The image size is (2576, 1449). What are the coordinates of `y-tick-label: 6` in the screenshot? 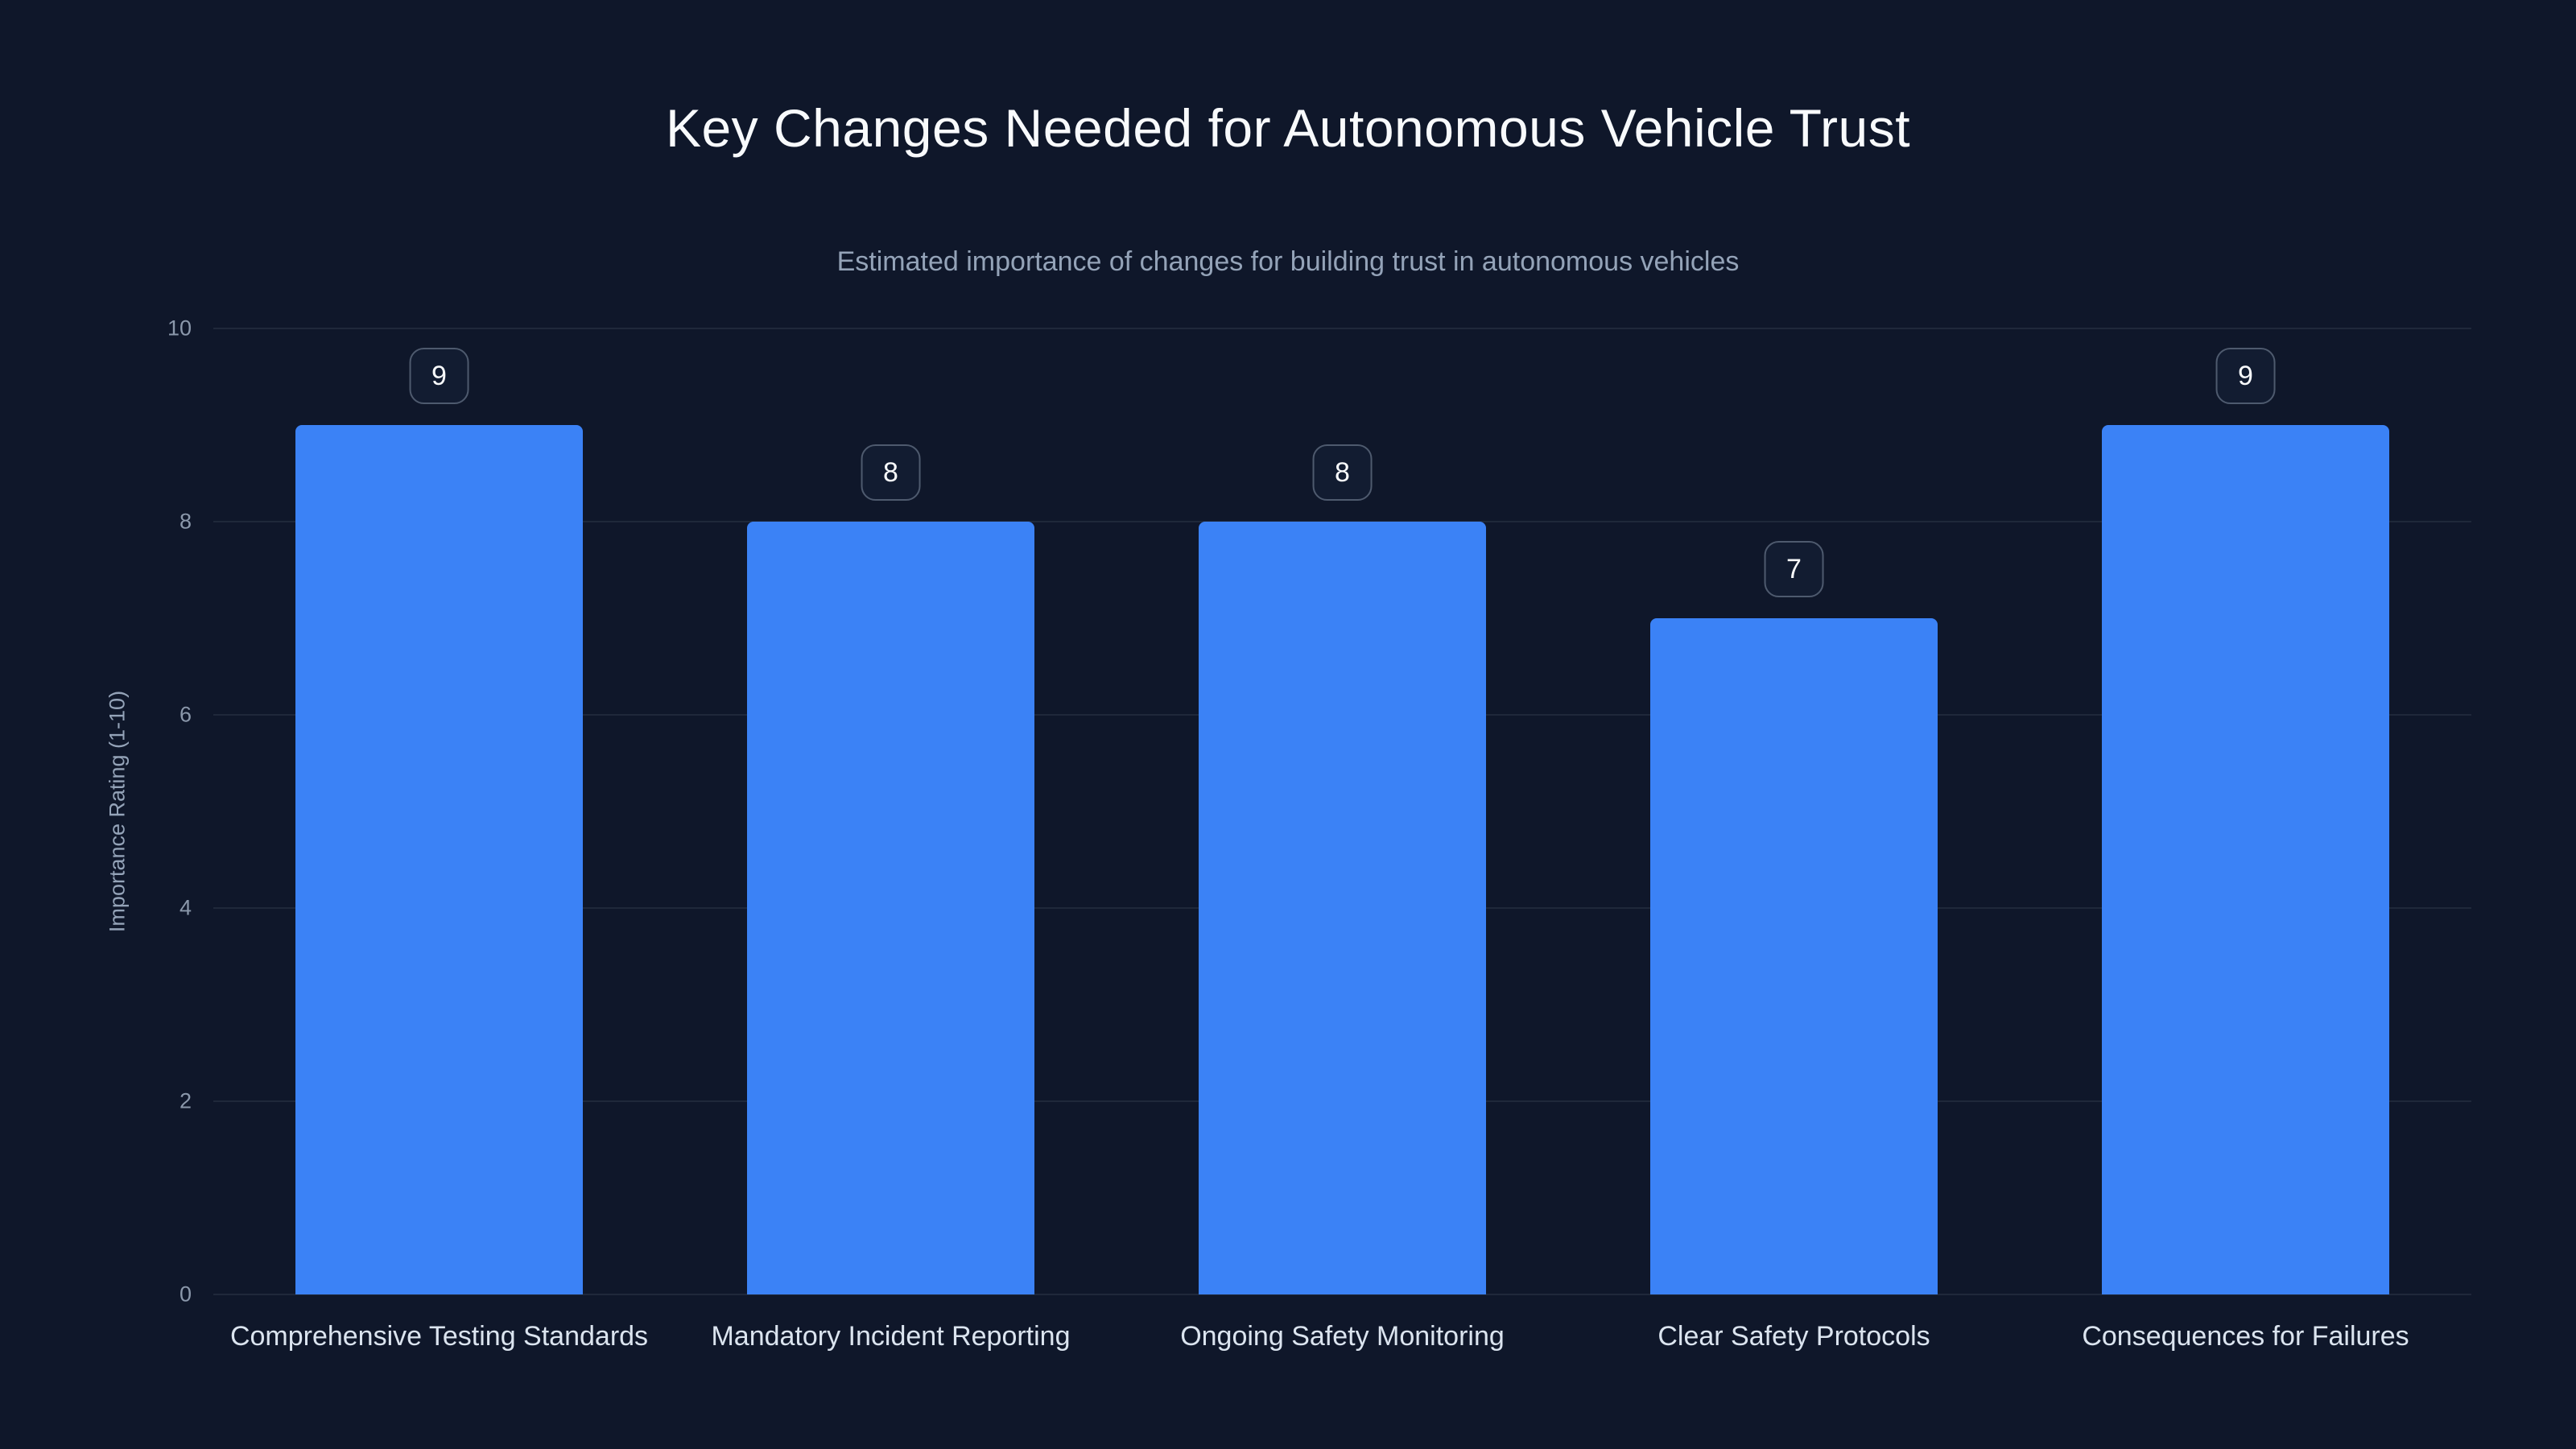 It's located at (185, 714).